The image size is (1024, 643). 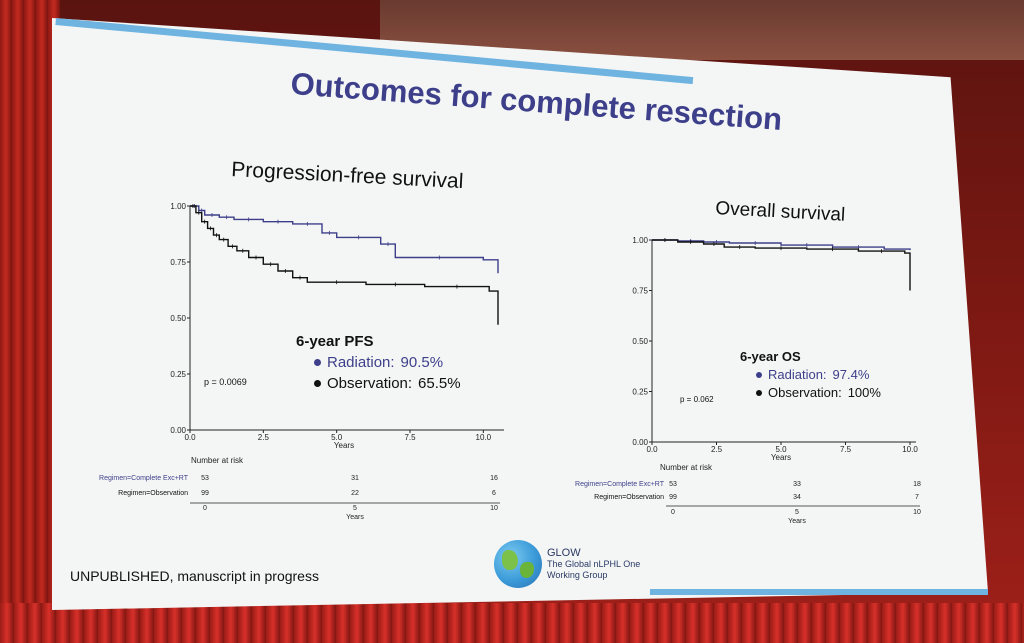 What do you see at coordinates (518, 564) in the screenshot?
I see `globe-logo-icon` at bounding box center [518, 564].